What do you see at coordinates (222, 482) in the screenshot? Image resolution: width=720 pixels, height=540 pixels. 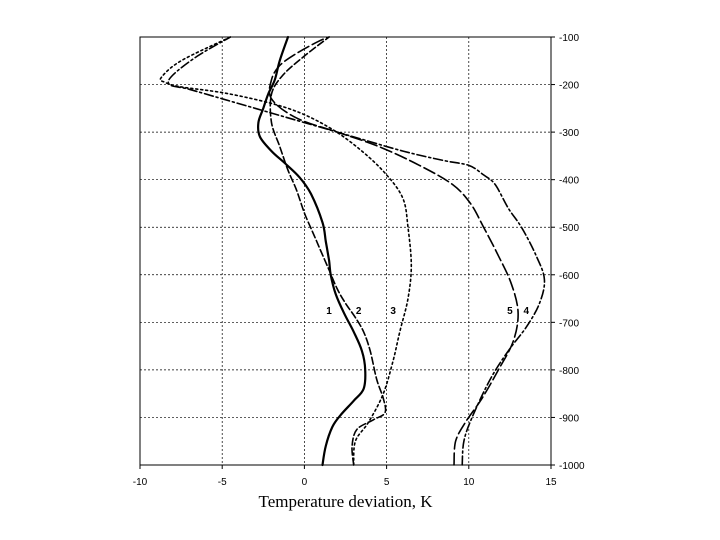 I see `x-tick-label: -5` at bounding box center [222, 482].